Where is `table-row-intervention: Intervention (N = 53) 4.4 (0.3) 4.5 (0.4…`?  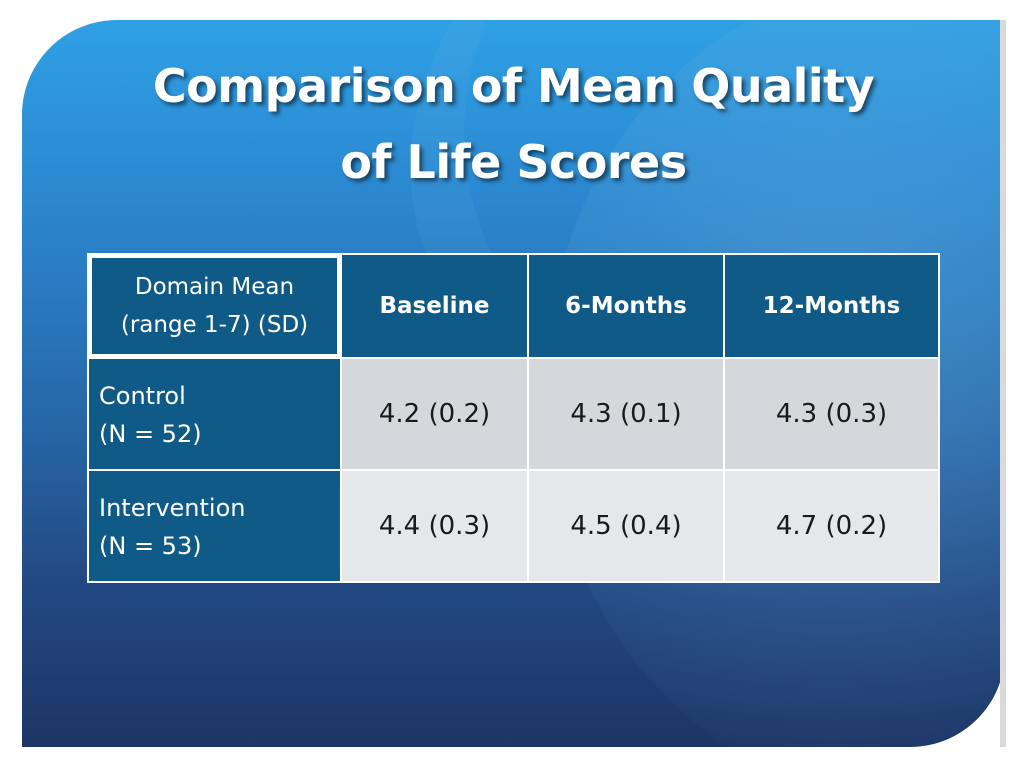
table-row-intervention: Intervention (N = 53) 4.4 (0.3) 4.5 (0.4… is located at coordinates (513, 526).